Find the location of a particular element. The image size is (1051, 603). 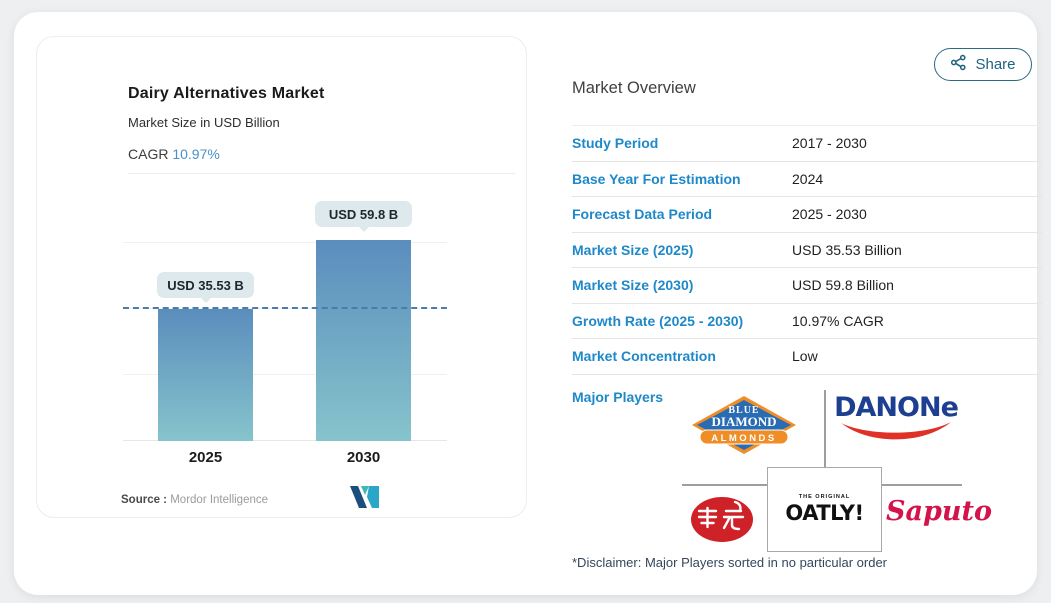

bar-2025 is located at coordinates (205, 375).